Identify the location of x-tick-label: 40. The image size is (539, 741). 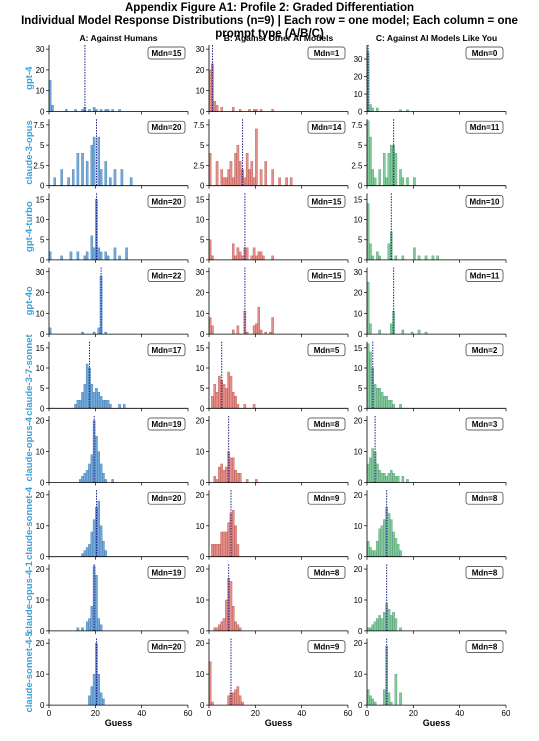
(141, 713).